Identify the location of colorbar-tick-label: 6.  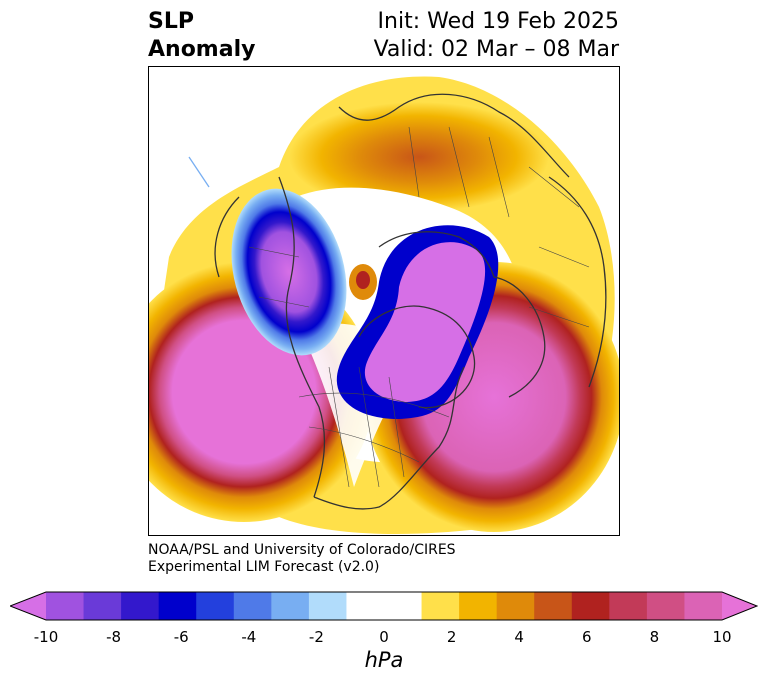
(587, 637).